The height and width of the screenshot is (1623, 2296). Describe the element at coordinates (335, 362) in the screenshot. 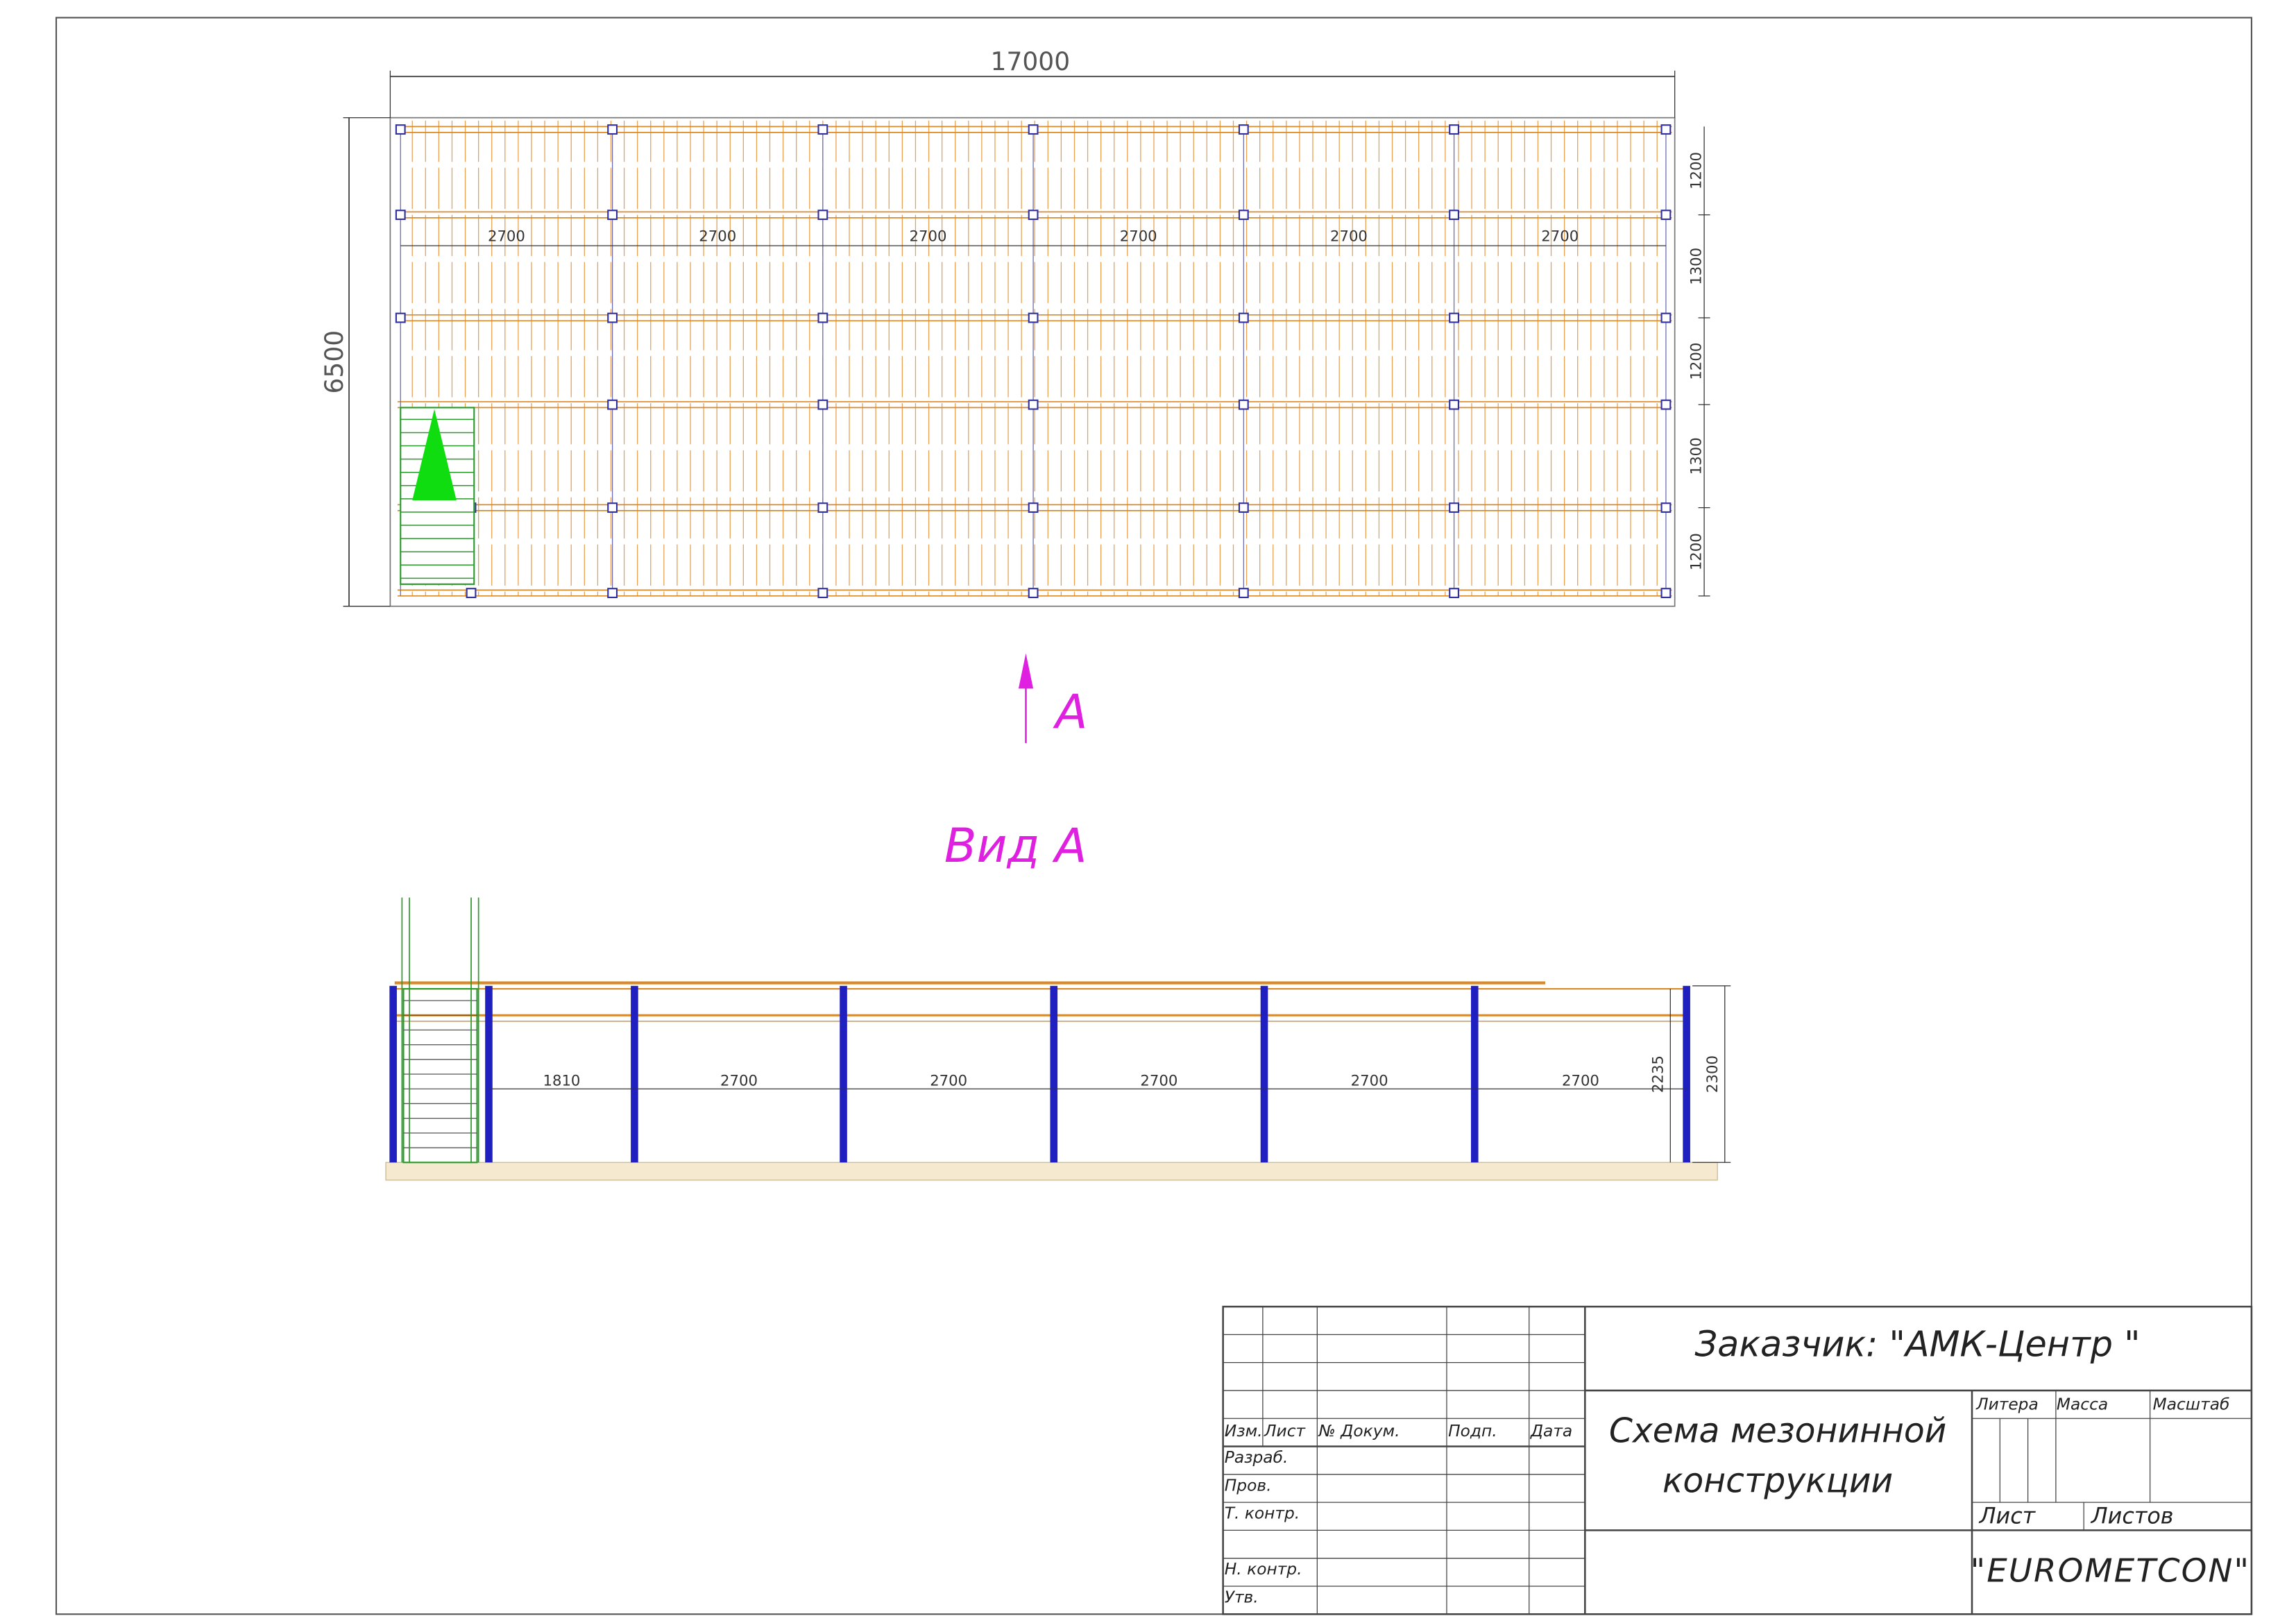

I see `dimension-width: 6500` at that location.